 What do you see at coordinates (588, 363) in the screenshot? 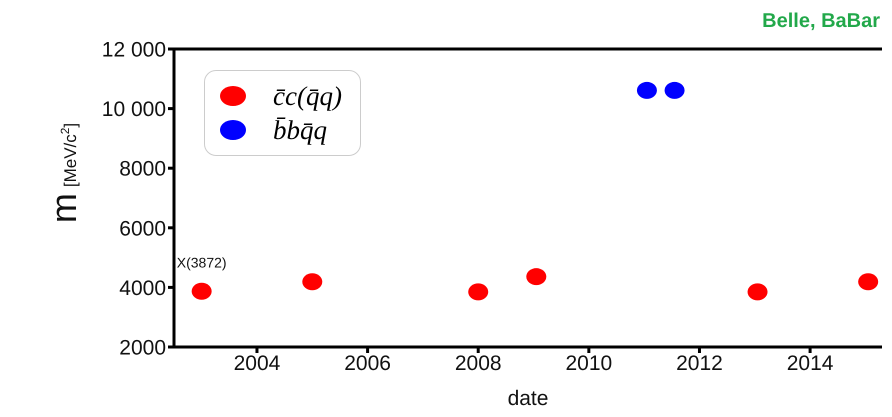
I see `x-tick-label: 2010` at bounding box center [588, 363].